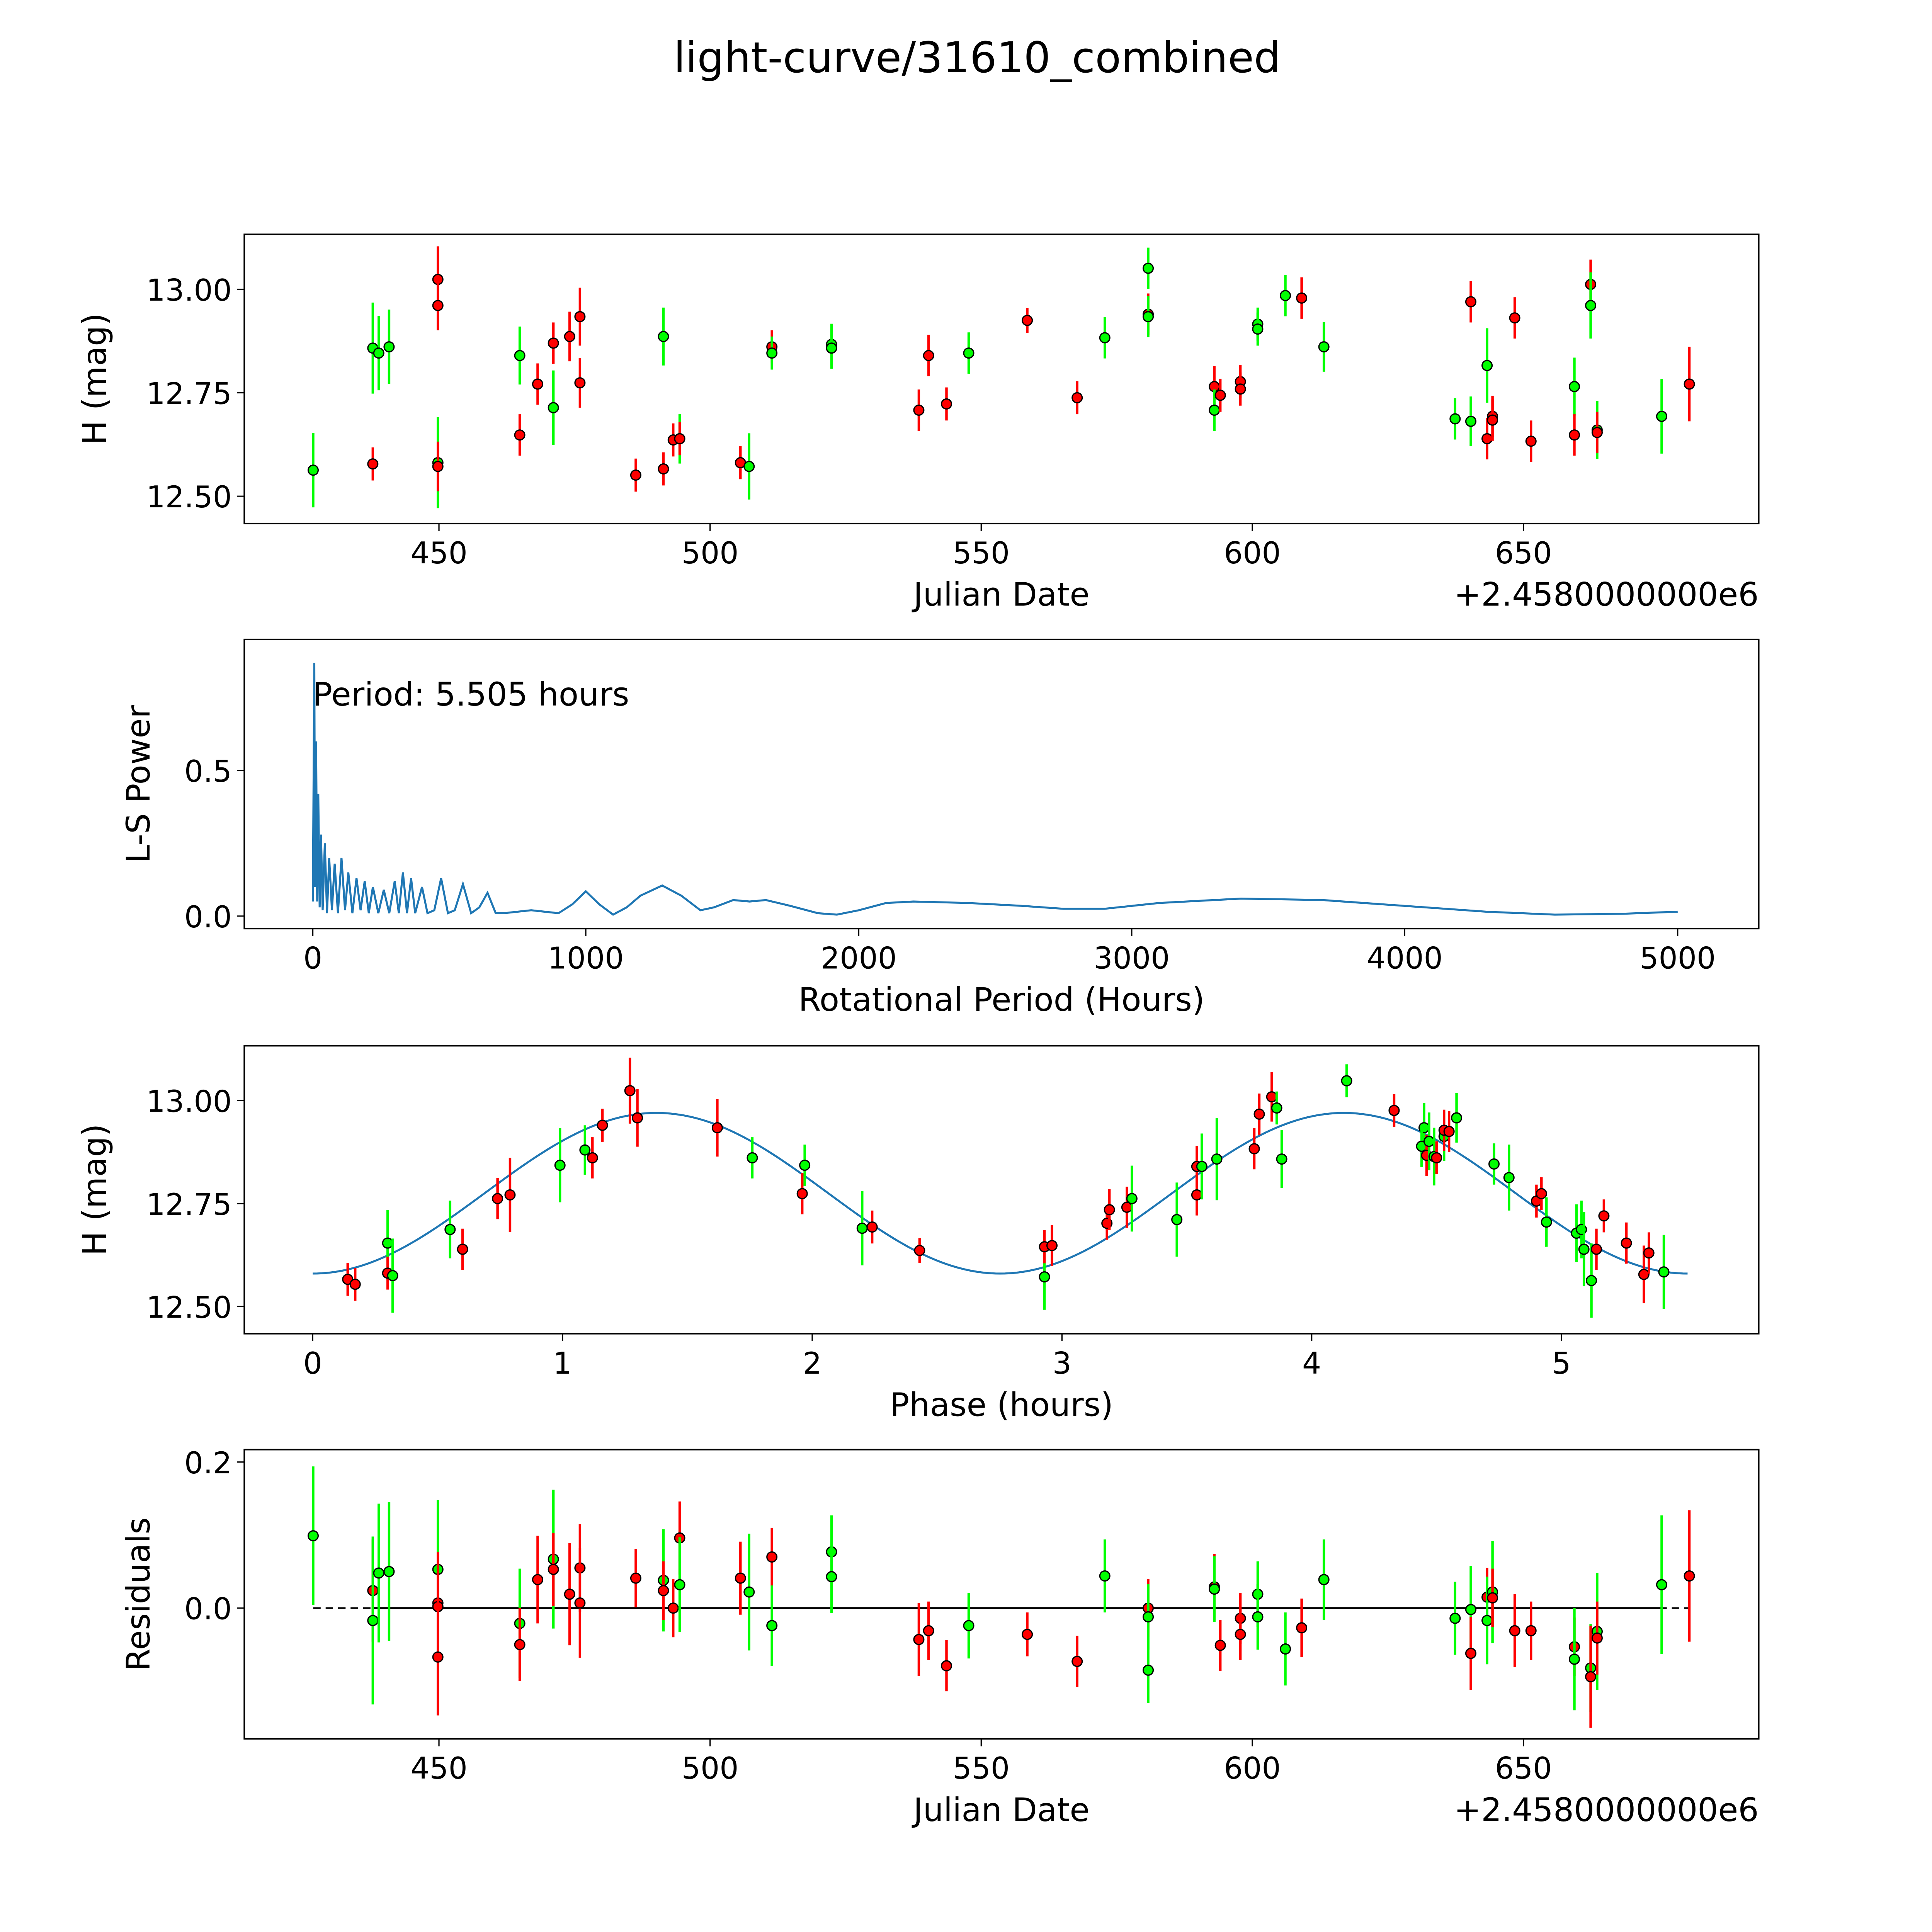 The width and height of the screenshot is (1932, 1932). What do you see at coordinates (710, 1769) in the screenshot?
I see `x-tick-label: 500` at bounding box center [710, 1769].